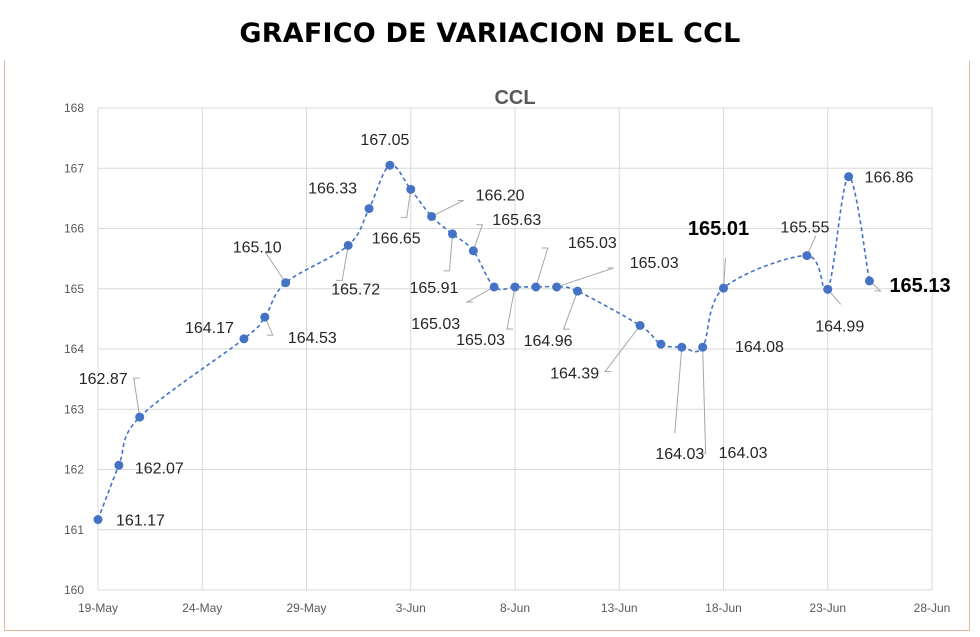 The width and height of the screenshot is (980, 637). I want to click on data-label: 165.55, so click(804, 228).